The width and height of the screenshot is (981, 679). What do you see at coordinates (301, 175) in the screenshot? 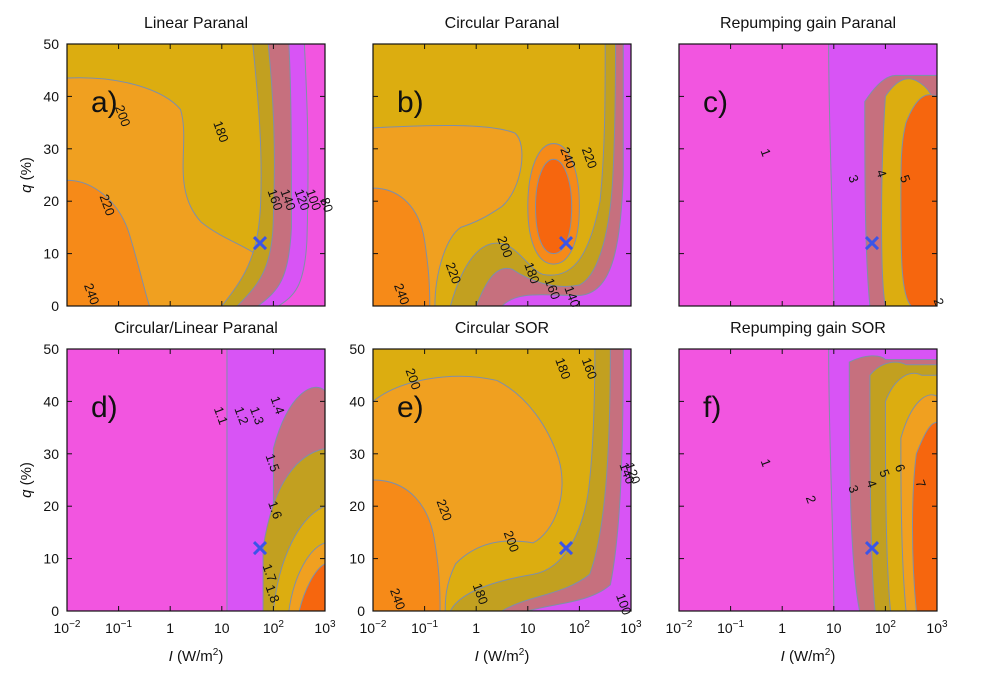
I see `heatmap-region-magenta` at bounding box center [301, 175].